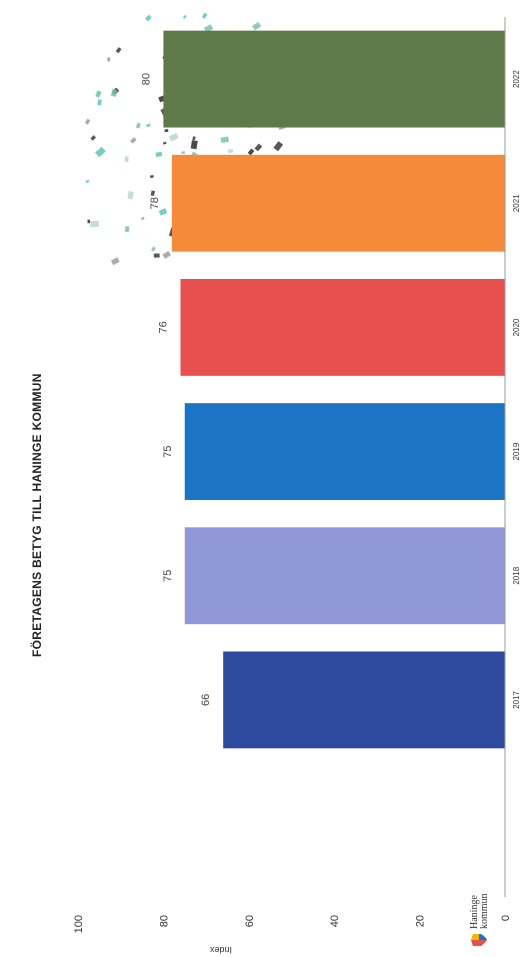 This screenshot has width=524, height=957. I want to click on logo: Haninge kommun, so click(479, 920).